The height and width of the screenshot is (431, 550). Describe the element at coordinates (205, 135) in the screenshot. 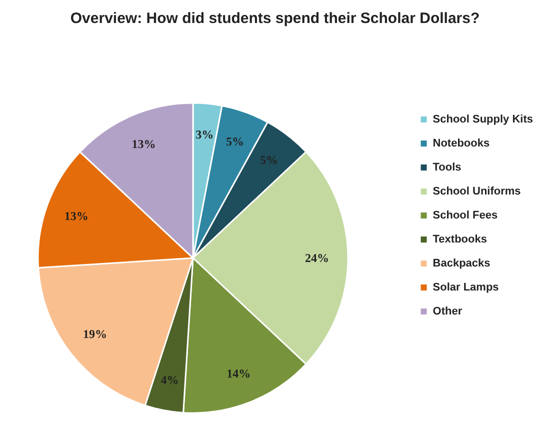

I see `data-label: 3%` at that location.